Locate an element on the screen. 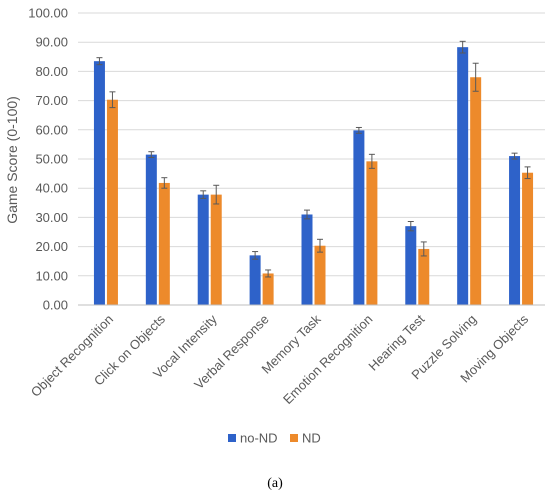  y-axis-title: Game Score (0-100) is located at coordinates (12, 160).